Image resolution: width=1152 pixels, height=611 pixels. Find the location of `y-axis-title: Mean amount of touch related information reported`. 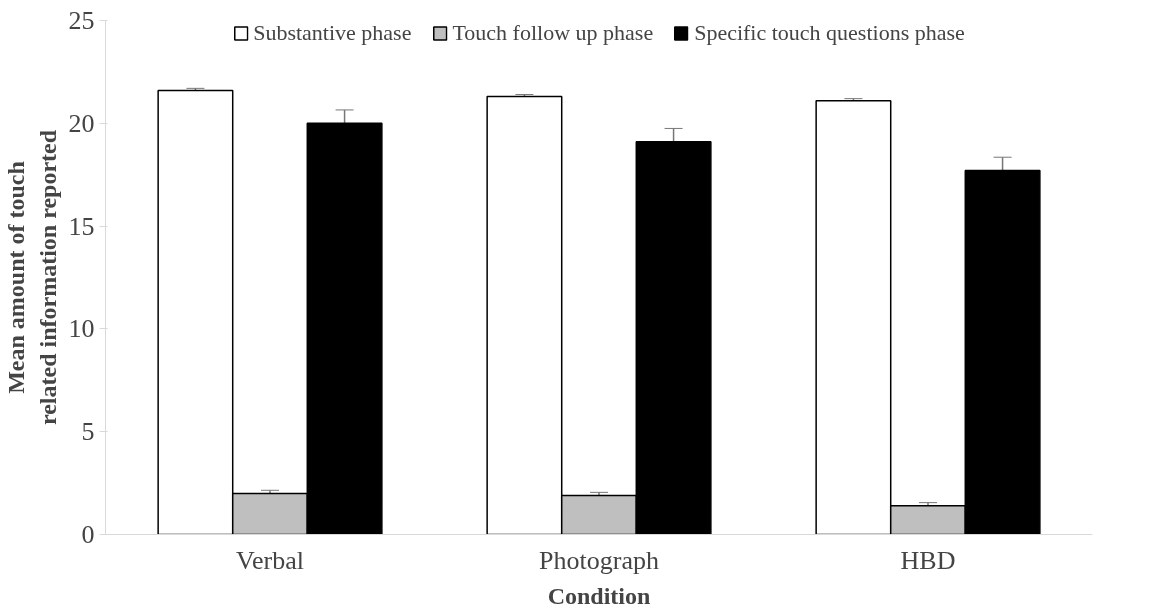

y-axis-title: Mean amount of touch related information reported is located at coordinates (32, 277).